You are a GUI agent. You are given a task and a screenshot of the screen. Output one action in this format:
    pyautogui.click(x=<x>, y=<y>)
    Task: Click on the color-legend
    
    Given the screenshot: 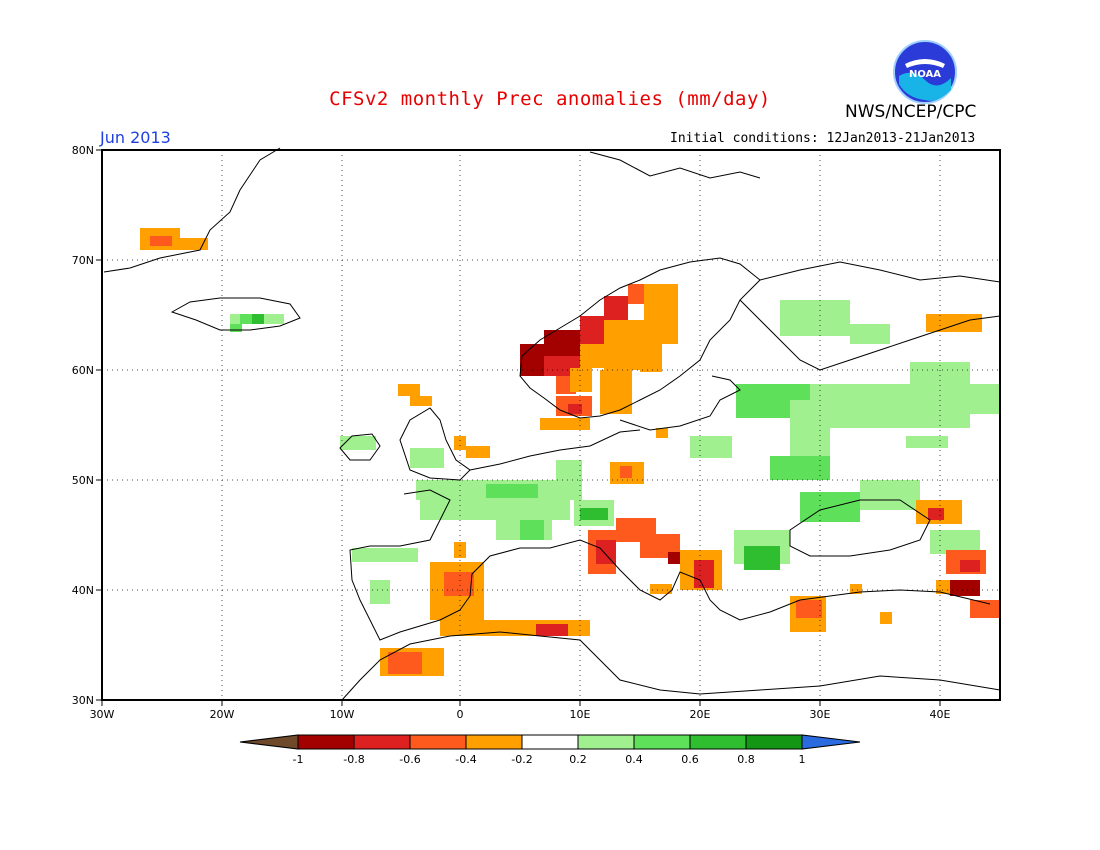 What is the action you would take?
    pyautogui.click(x=550, y=742)
    